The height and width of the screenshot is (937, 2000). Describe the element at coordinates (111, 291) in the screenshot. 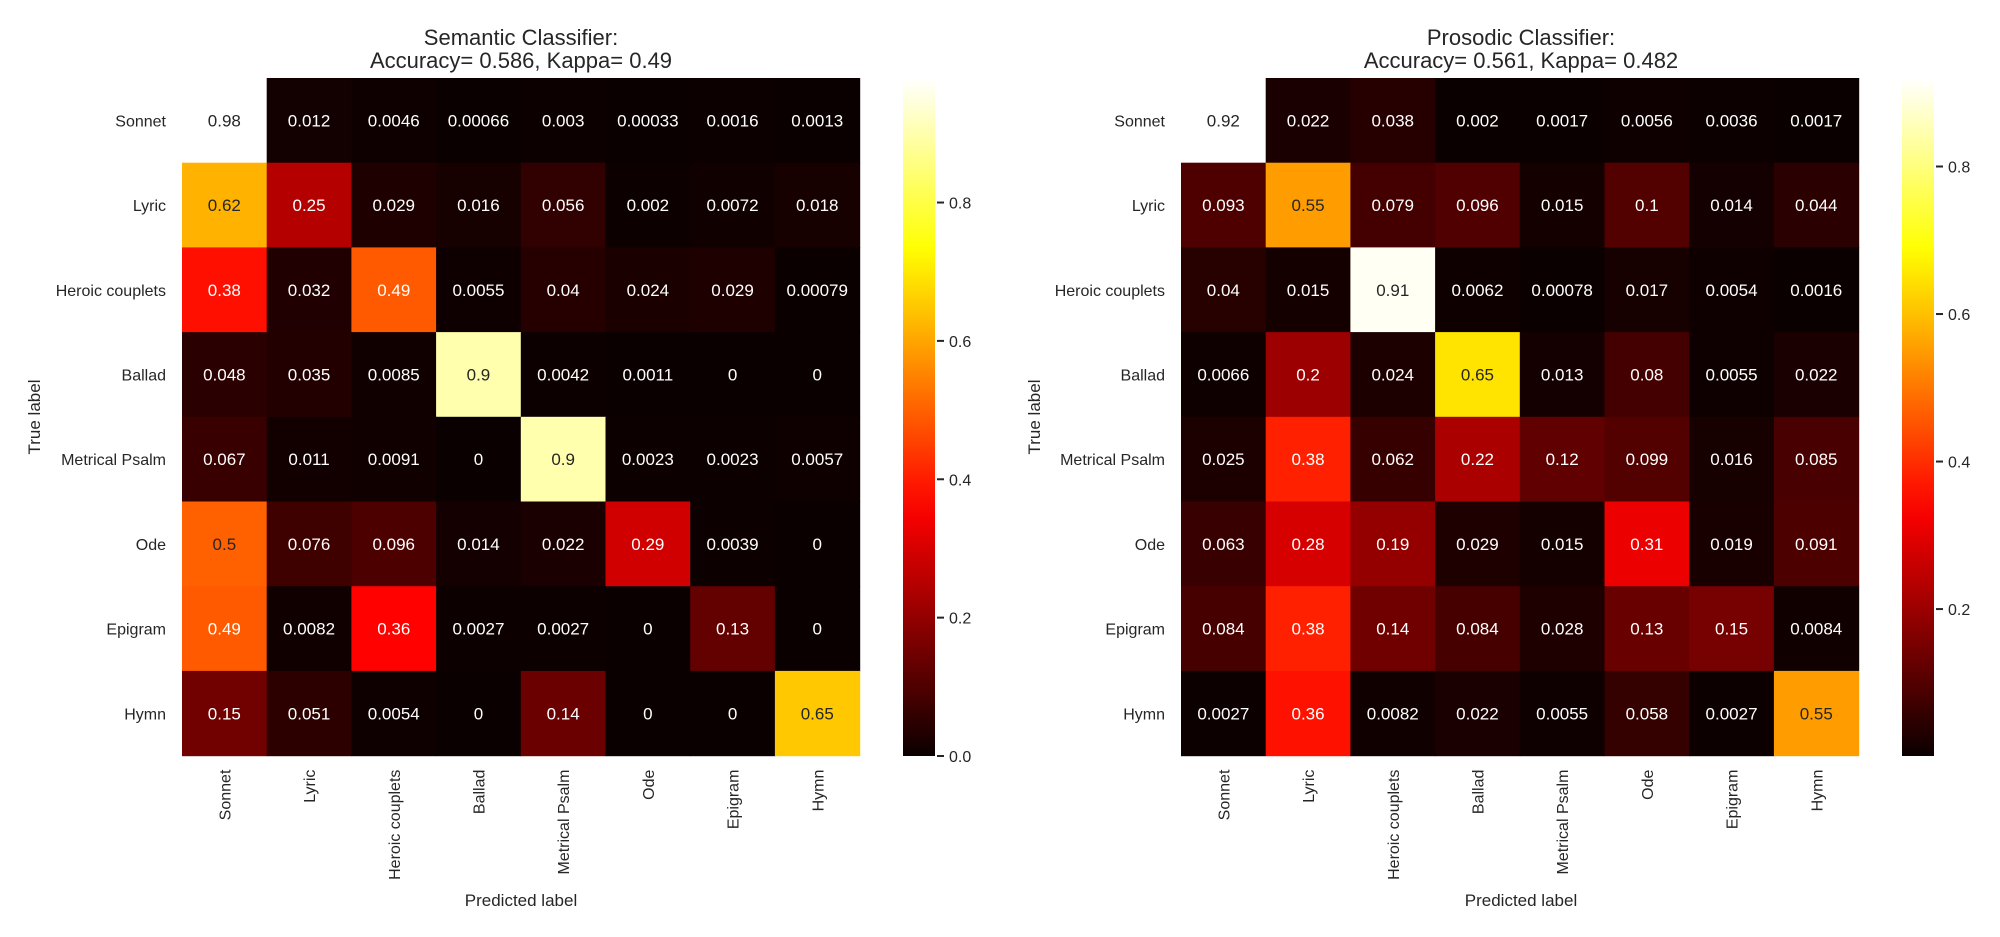

I see `y-tick-label: Heroic couplets` at that location.